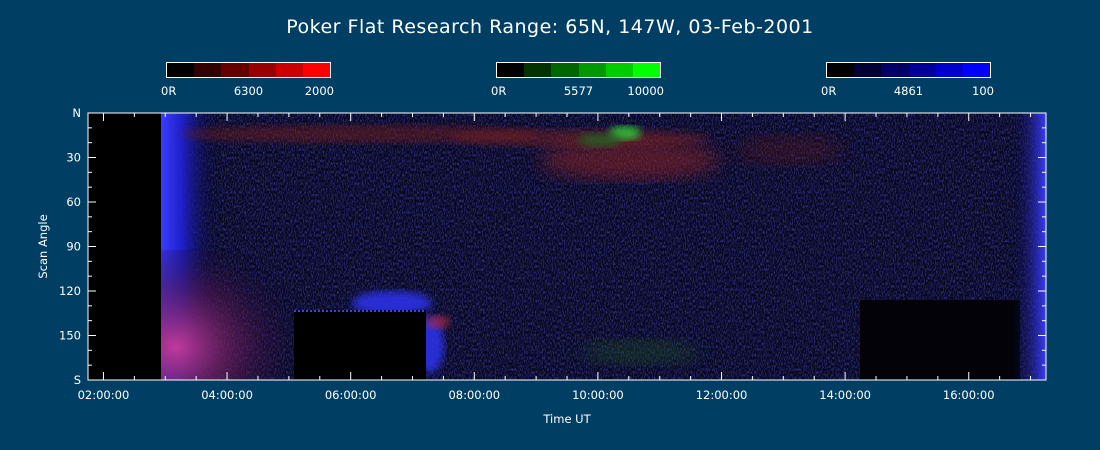 The height and width of the screenshot is (450, 1100). What do you see at coordinates (73, 158) in the screenshot?
I see `y-tick-label: 30` at bounding box center [73, 158].